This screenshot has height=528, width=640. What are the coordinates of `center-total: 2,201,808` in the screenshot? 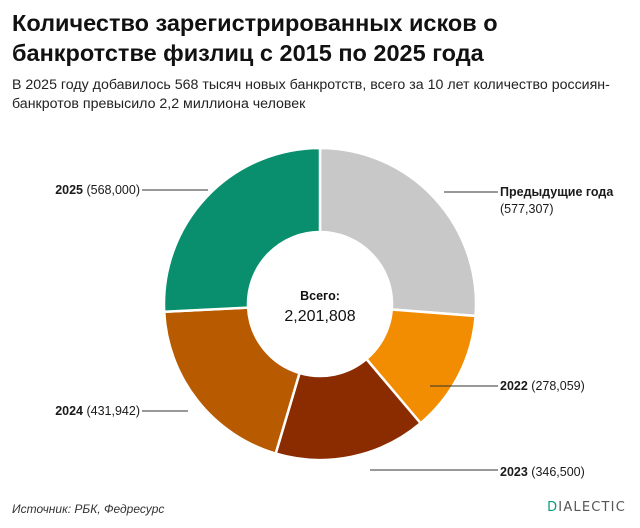 It's located at (319, 316).